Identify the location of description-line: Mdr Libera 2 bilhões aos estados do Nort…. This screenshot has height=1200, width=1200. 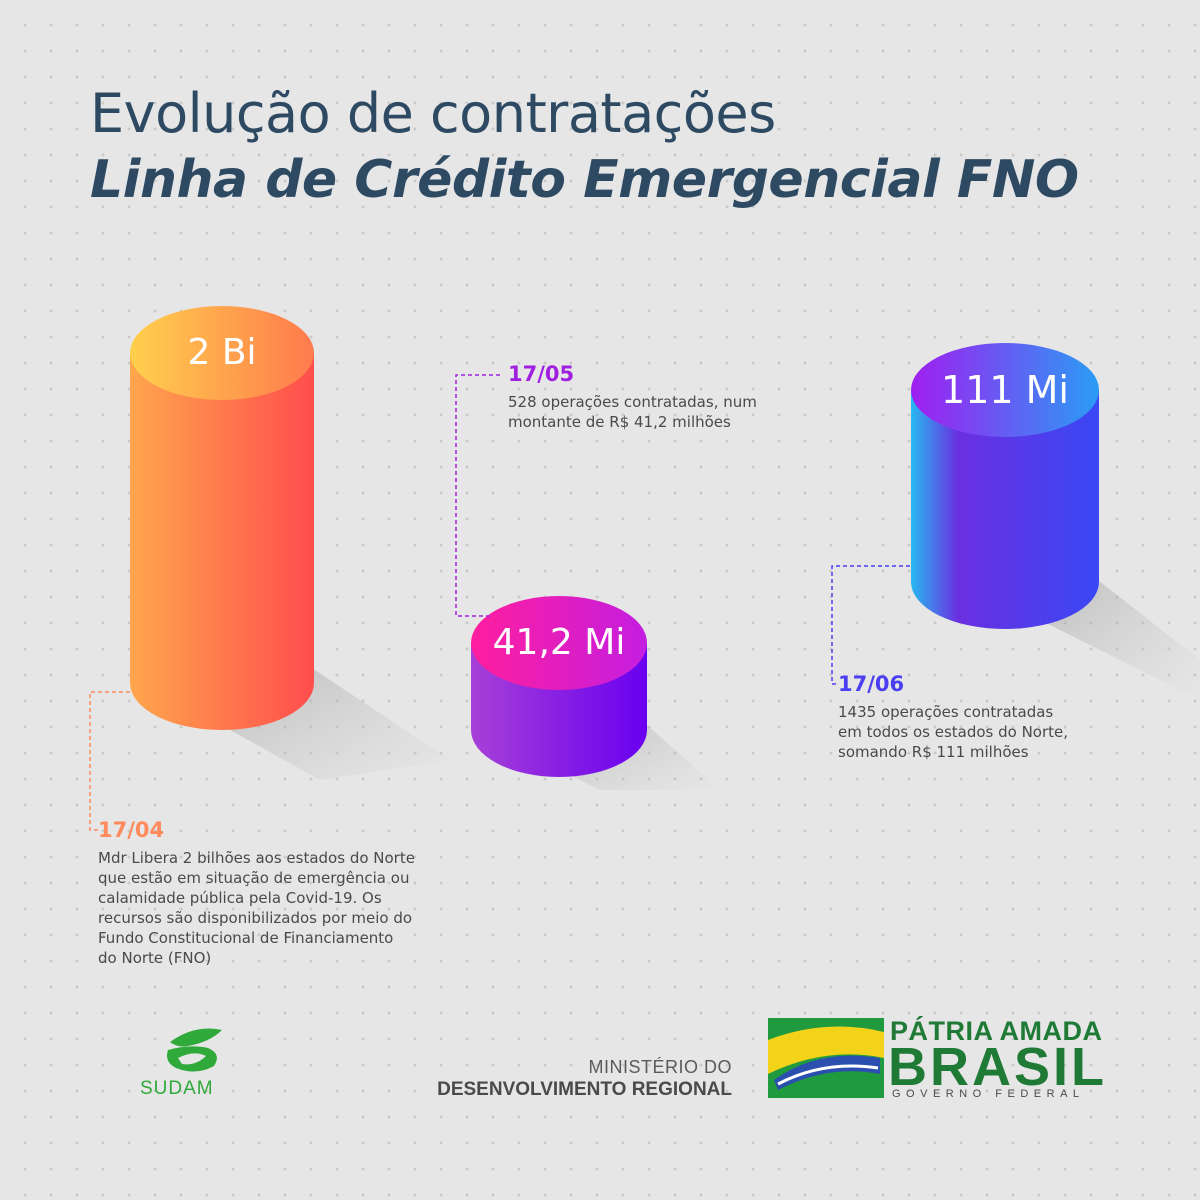
(256, 858).